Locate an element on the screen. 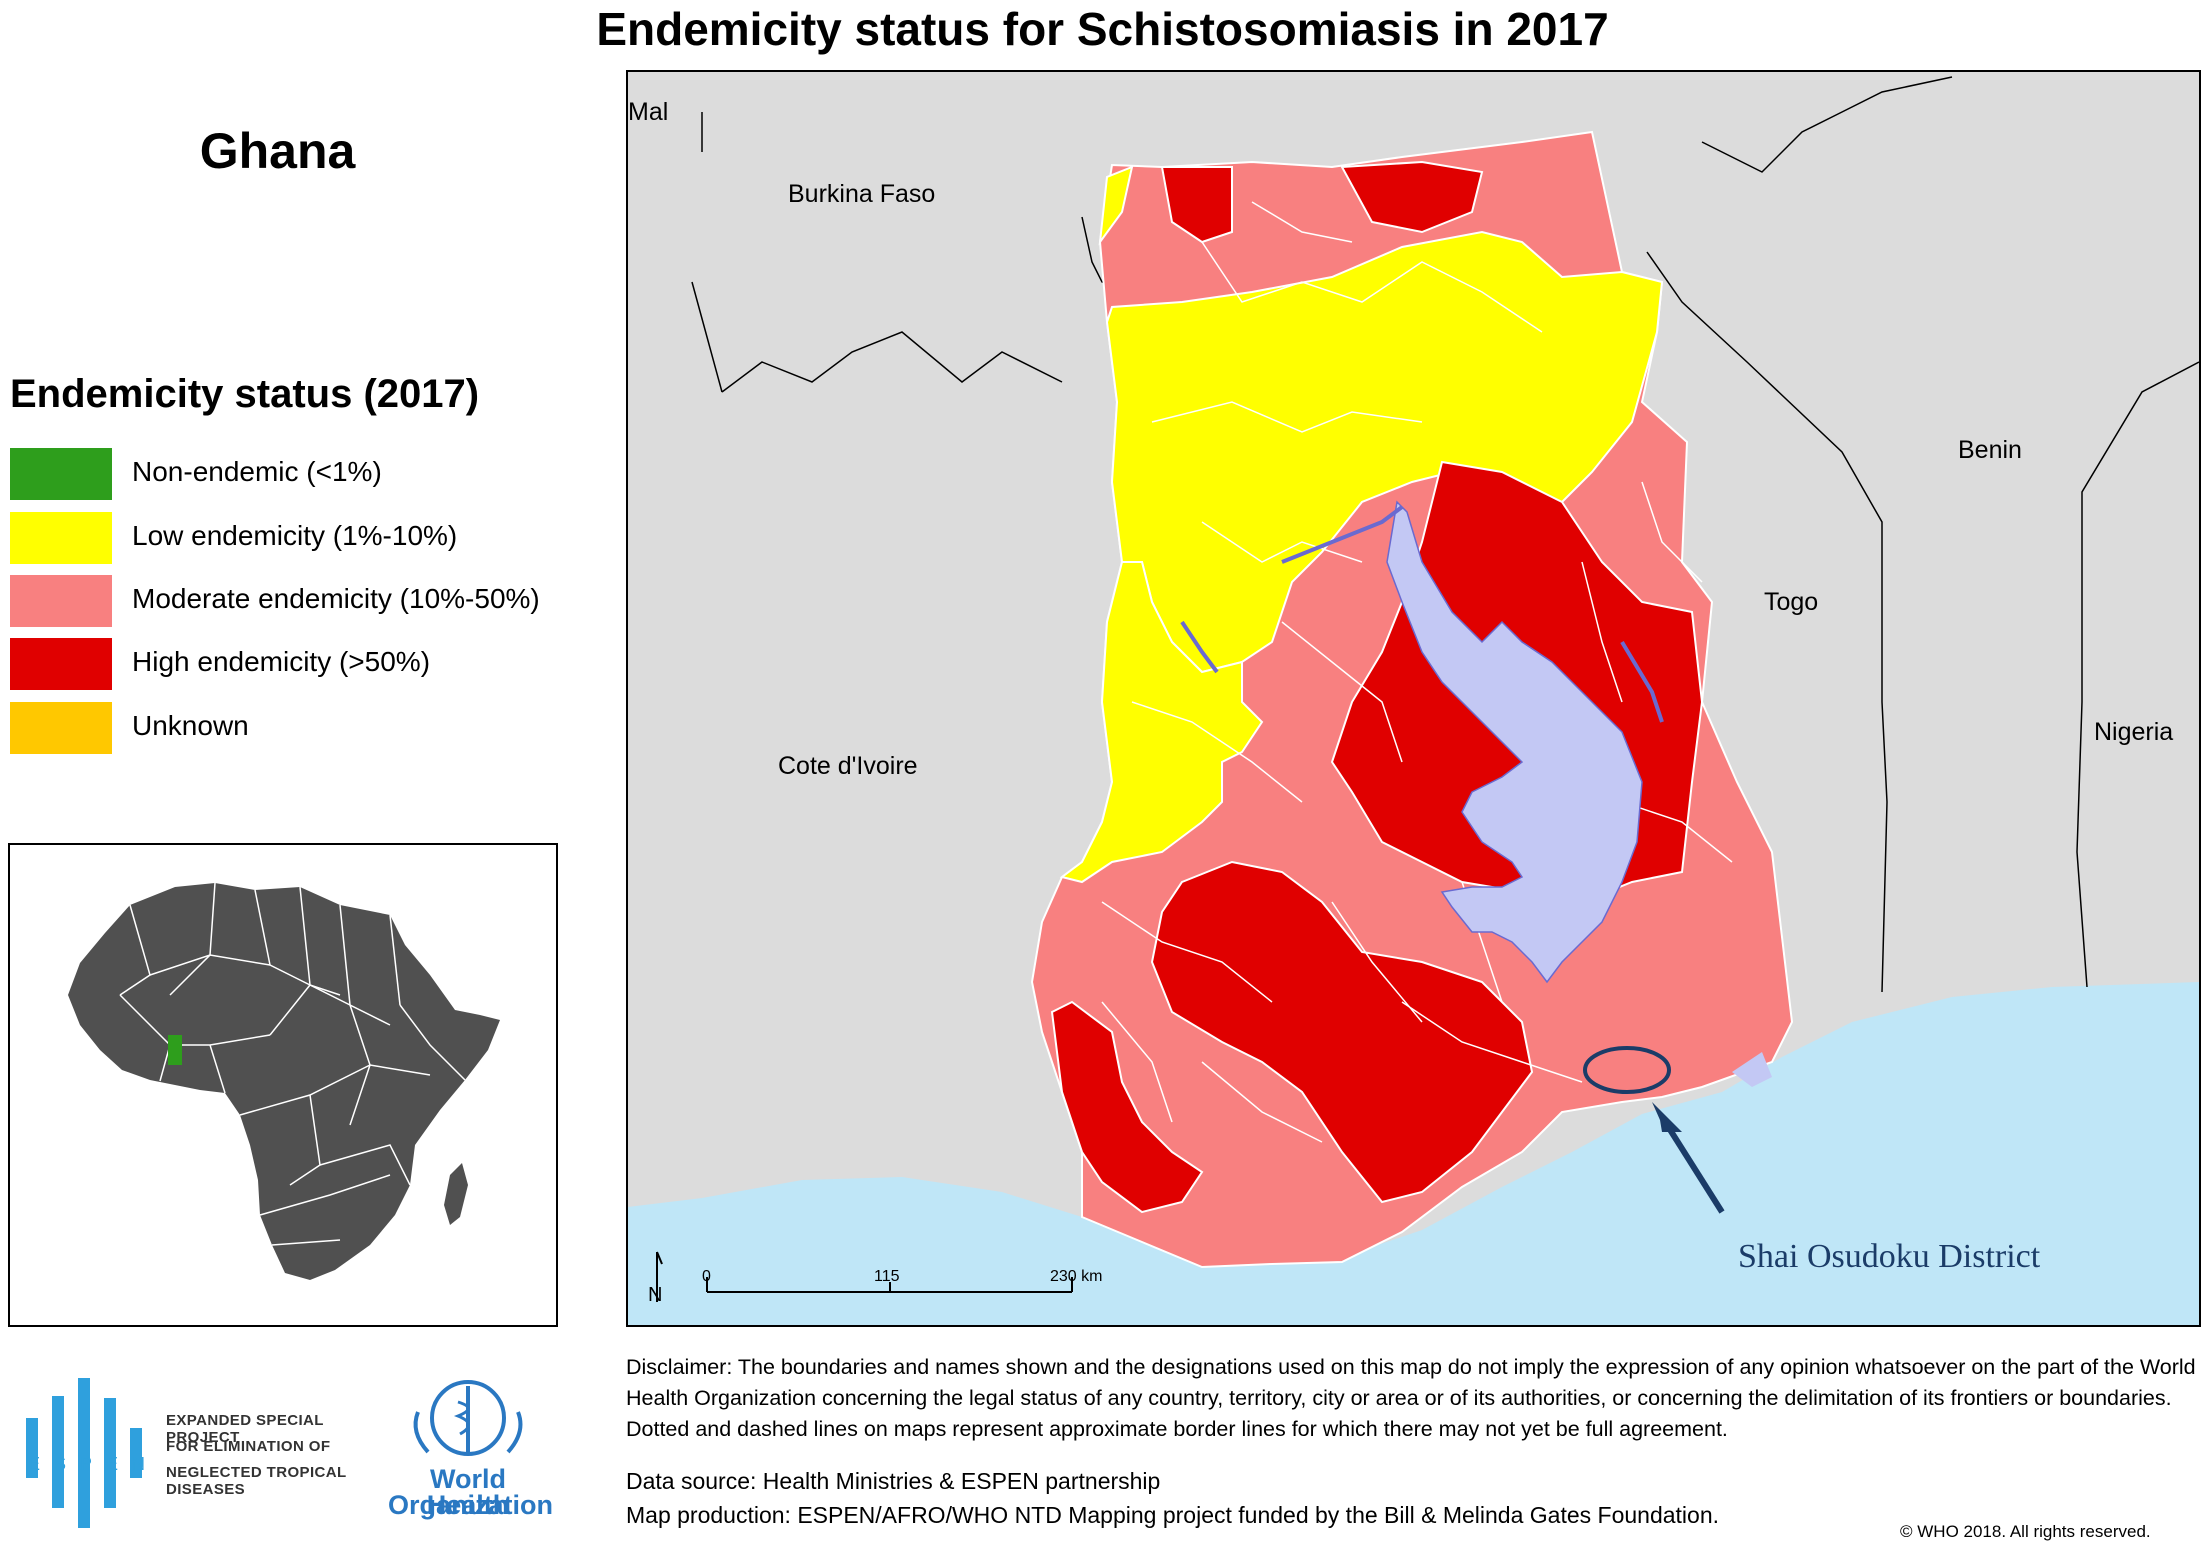 This screenshot has width=2205, height=1552. north-arrow is located at coordinates (659, 1276).